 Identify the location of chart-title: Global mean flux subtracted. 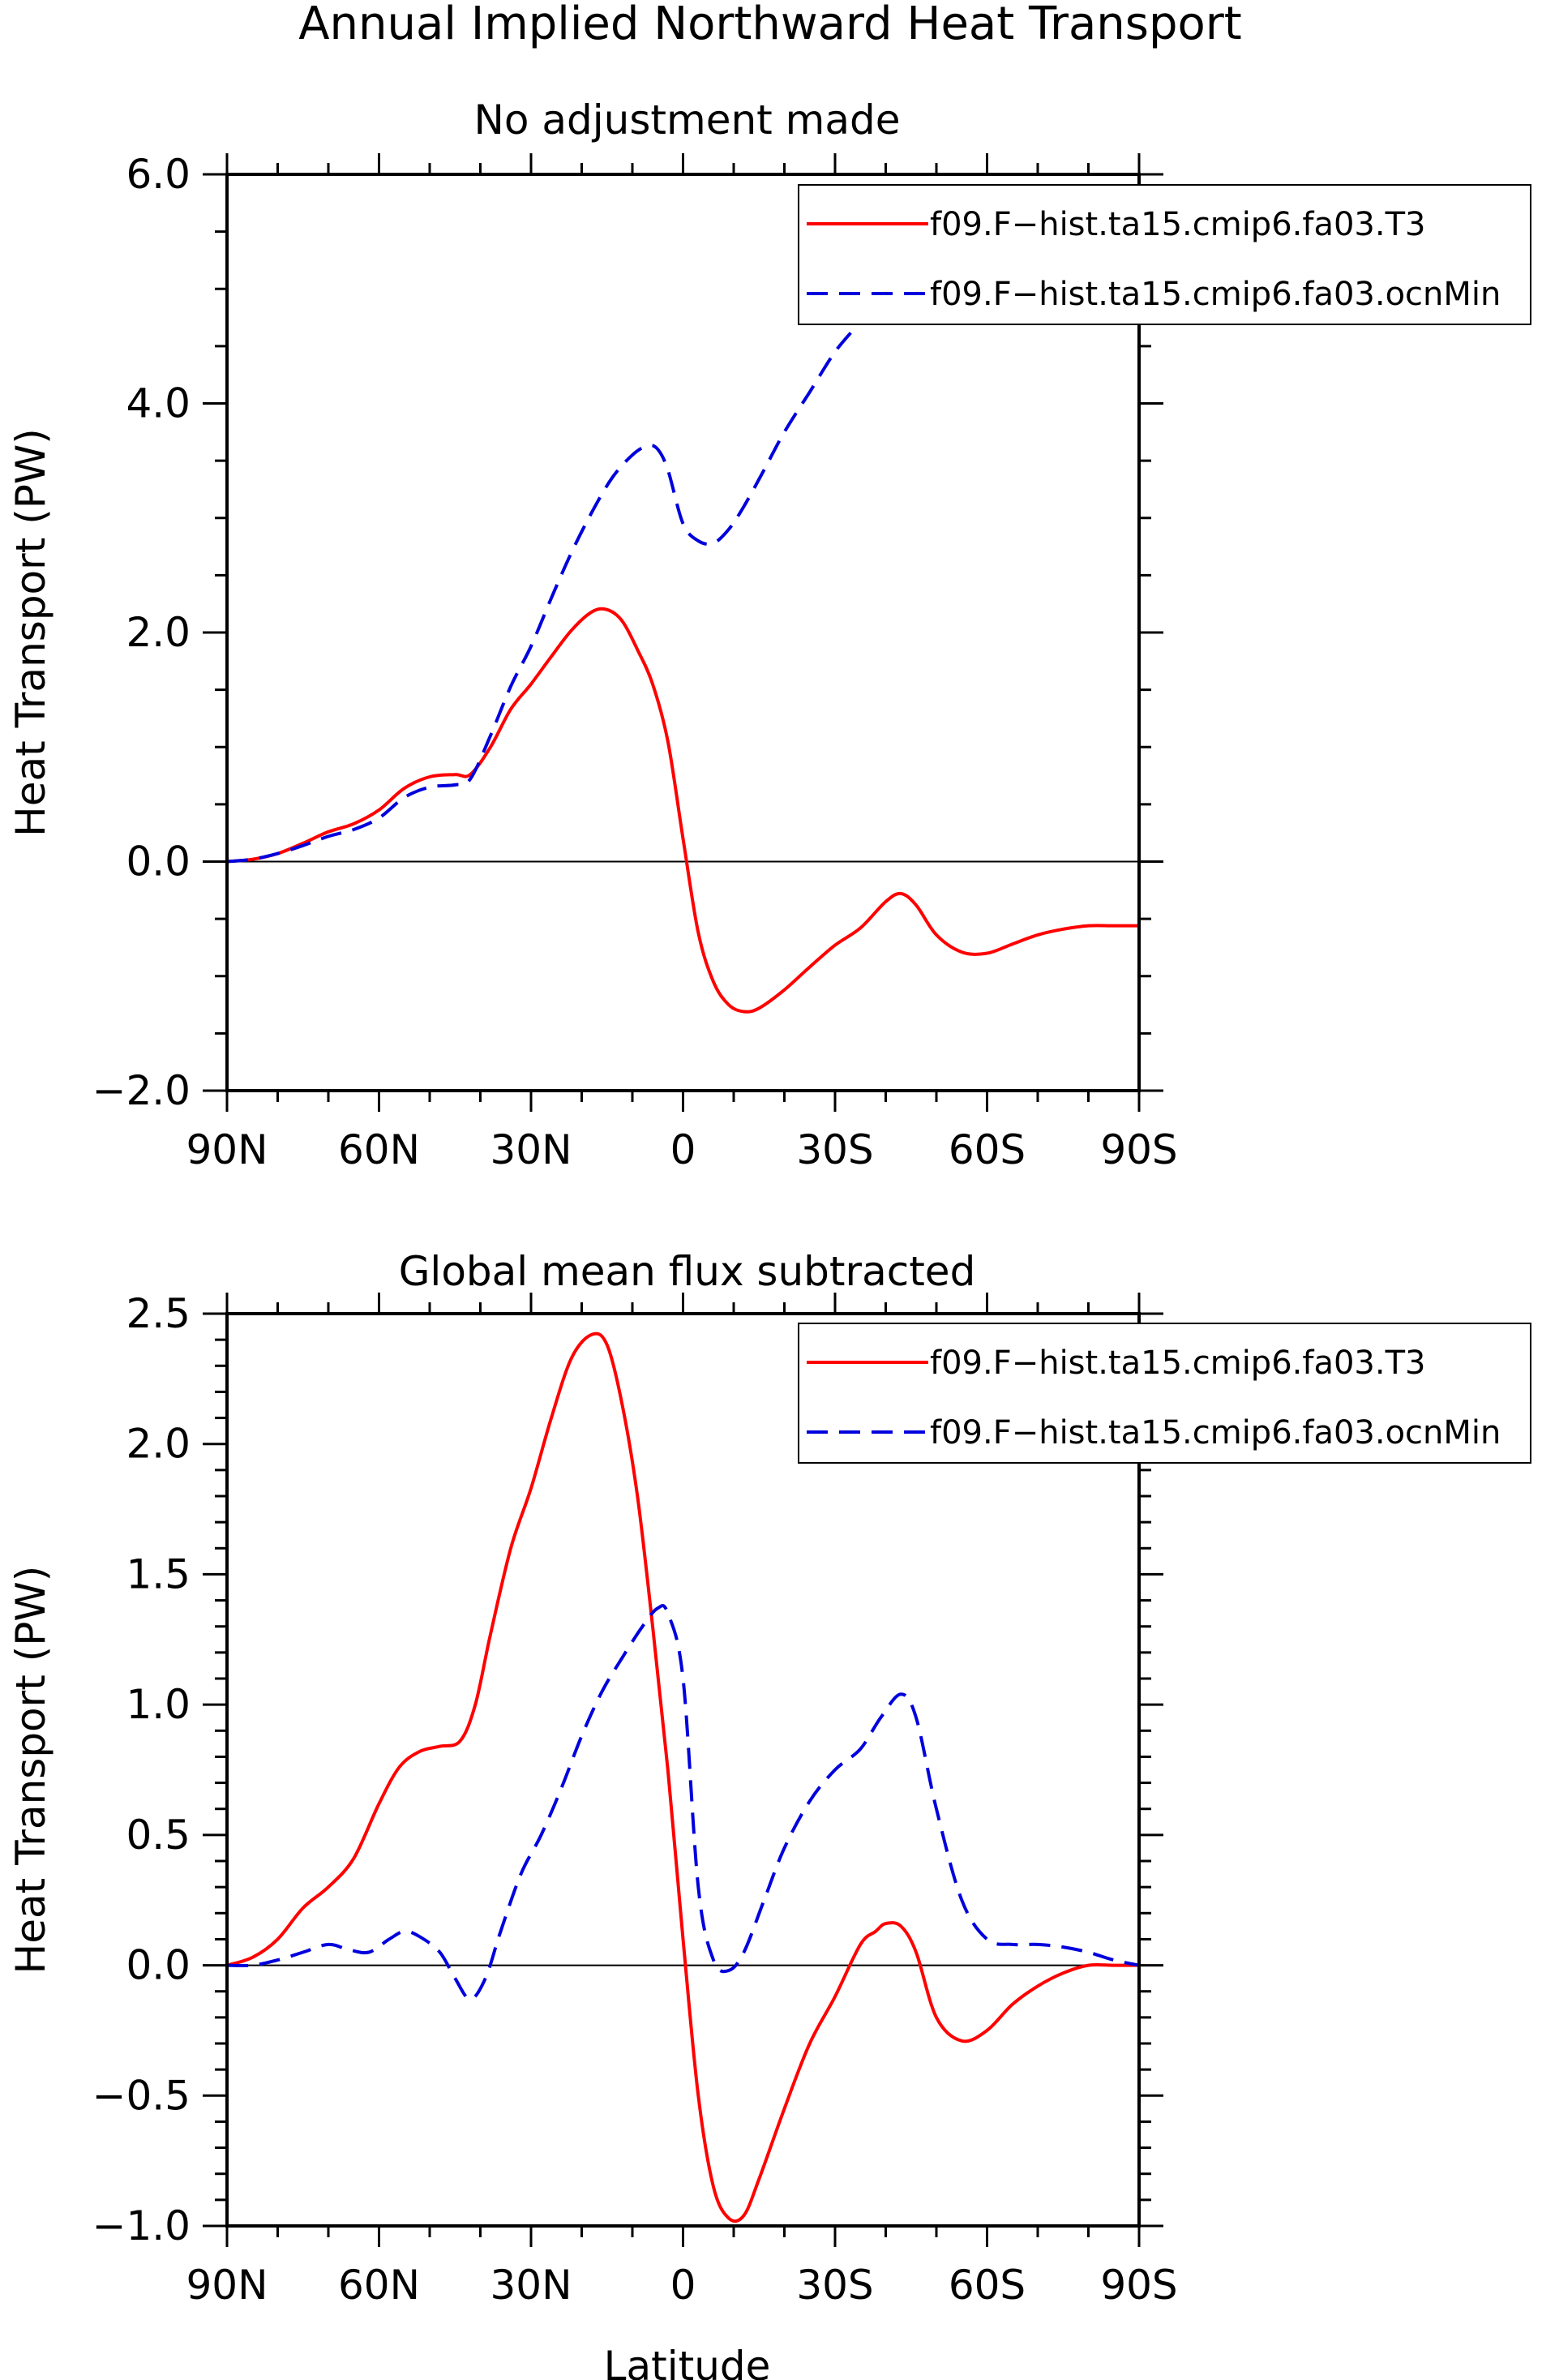
(687, 1271).